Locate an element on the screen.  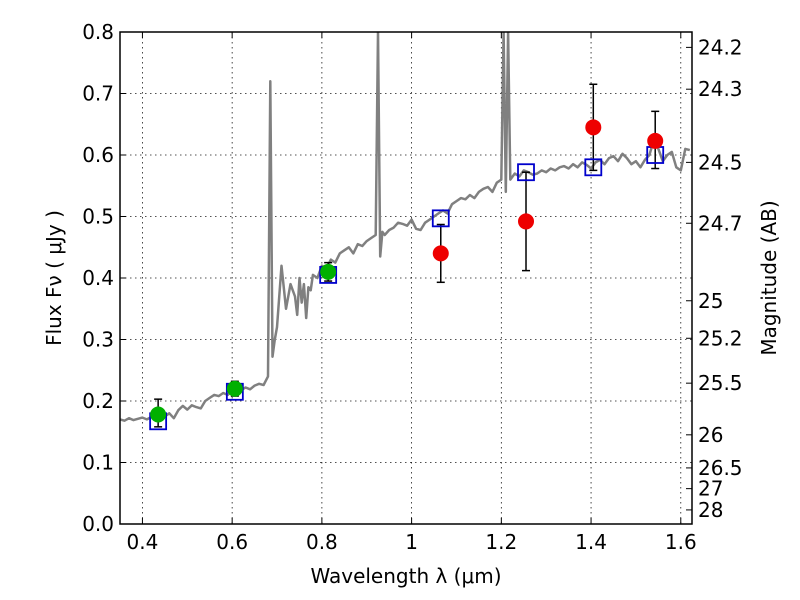
mag-tick-label: 24.3 is located at coordinates (720, 89).